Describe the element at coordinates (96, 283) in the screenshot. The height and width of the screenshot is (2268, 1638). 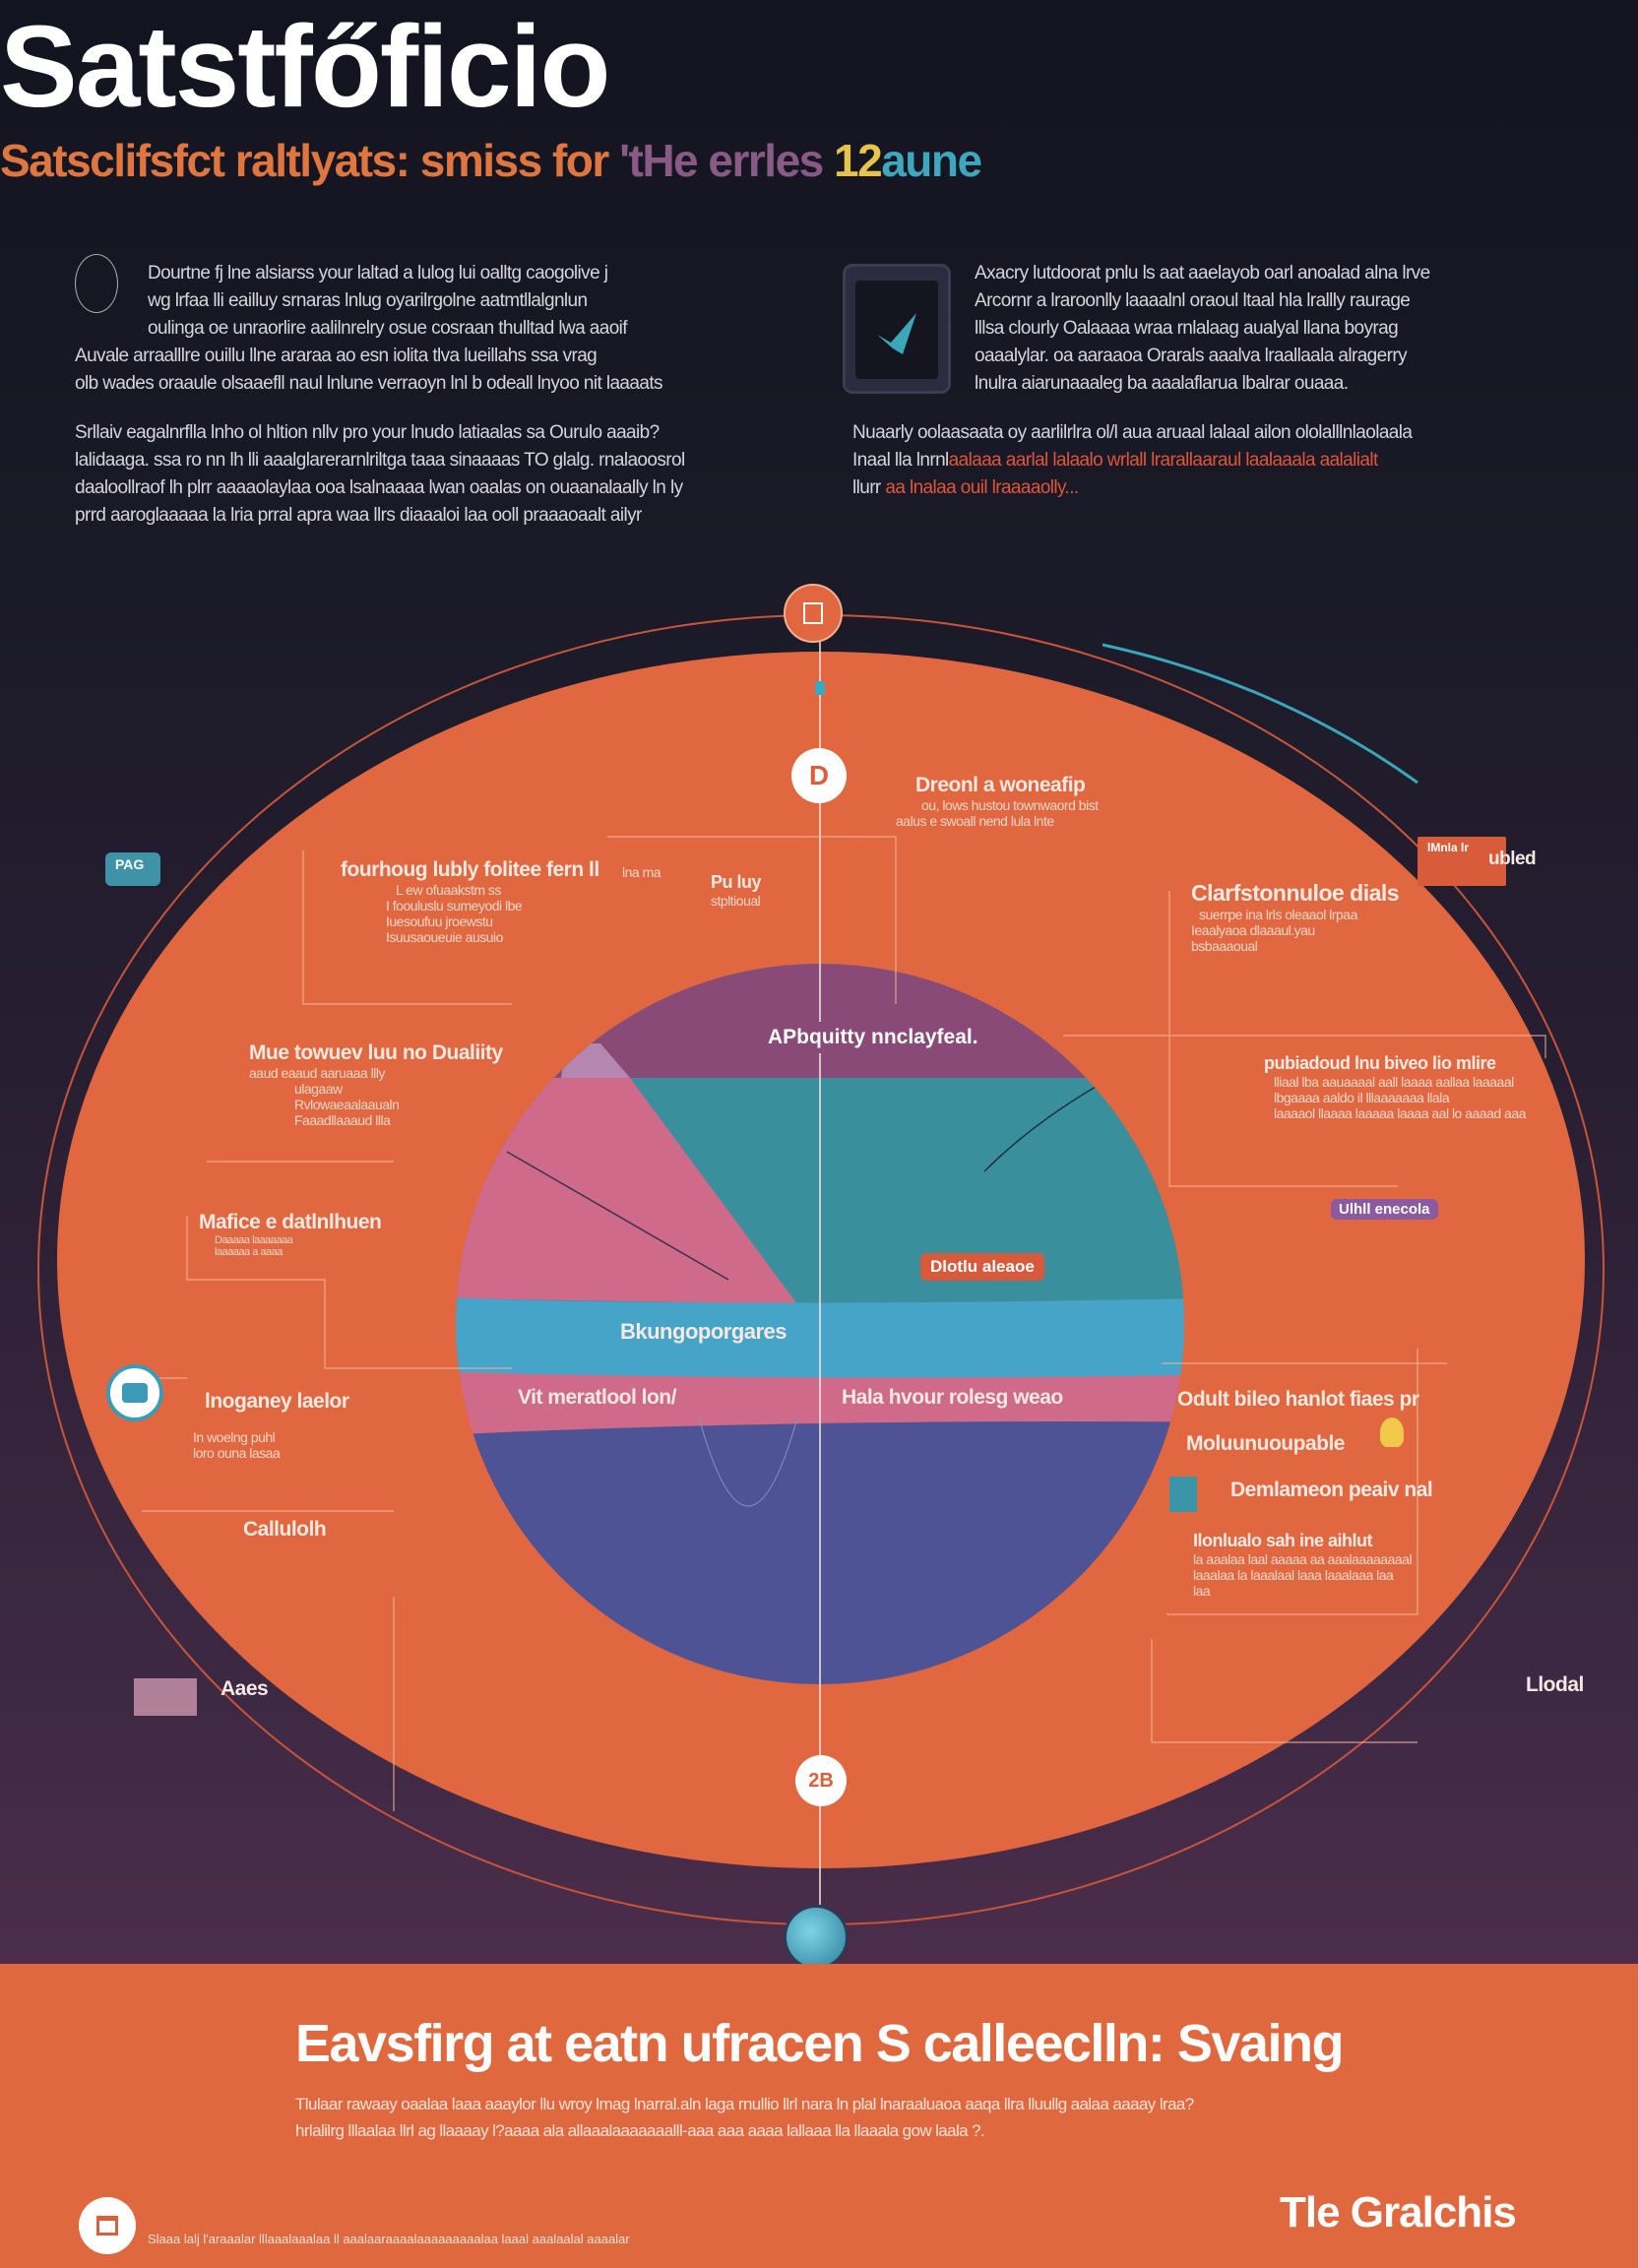
I see `magnifier-badge-icon` at that location.